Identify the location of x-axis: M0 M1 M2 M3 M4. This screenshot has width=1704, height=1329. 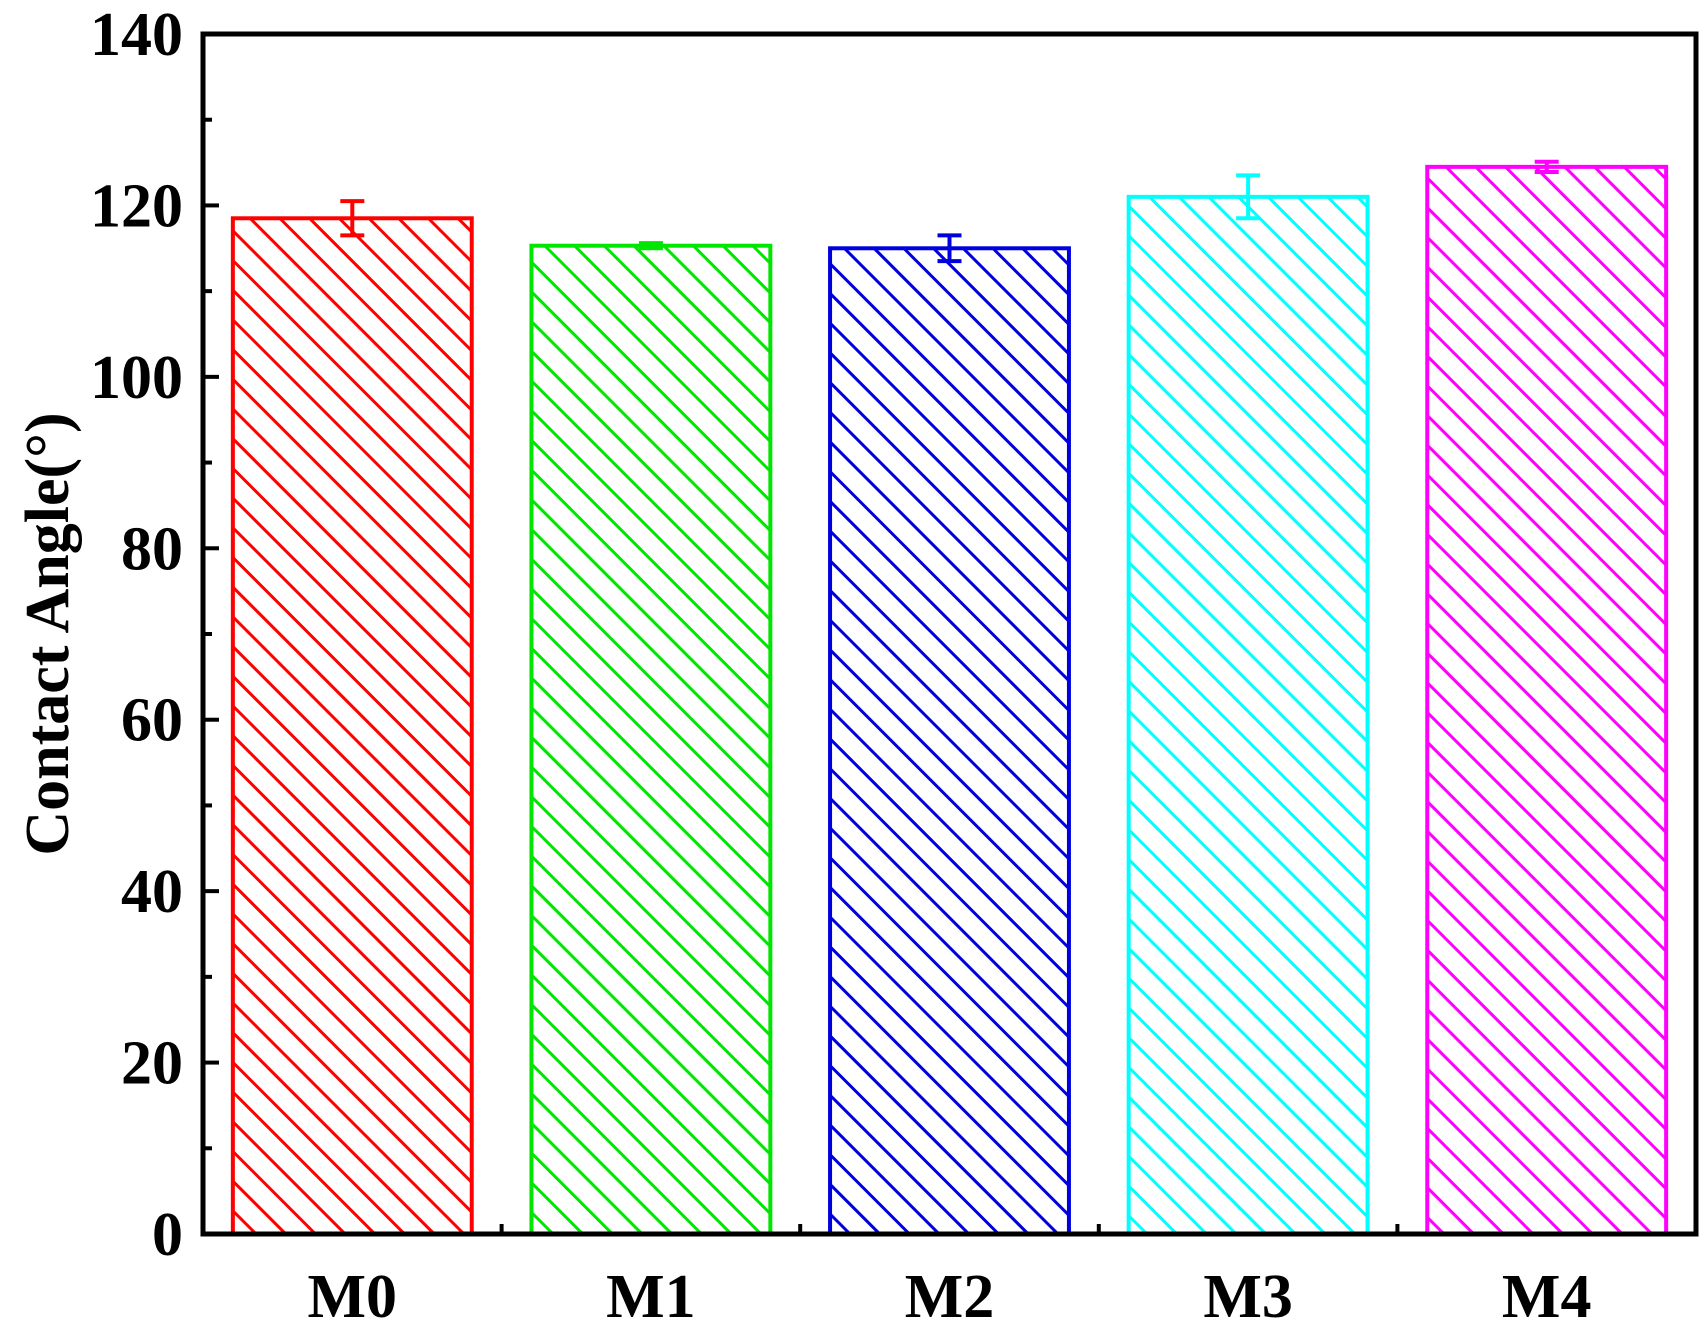
(950, 1276).